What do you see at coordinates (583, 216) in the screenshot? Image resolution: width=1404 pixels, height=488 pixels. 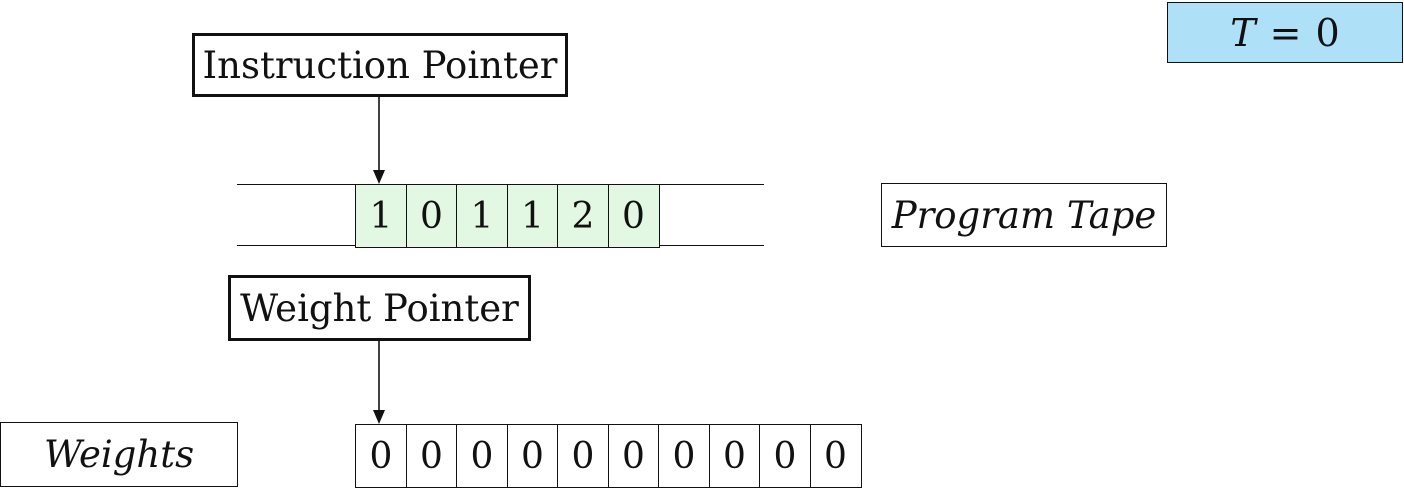 I see `tape-cell: 2` at bounding box center [583, 216].